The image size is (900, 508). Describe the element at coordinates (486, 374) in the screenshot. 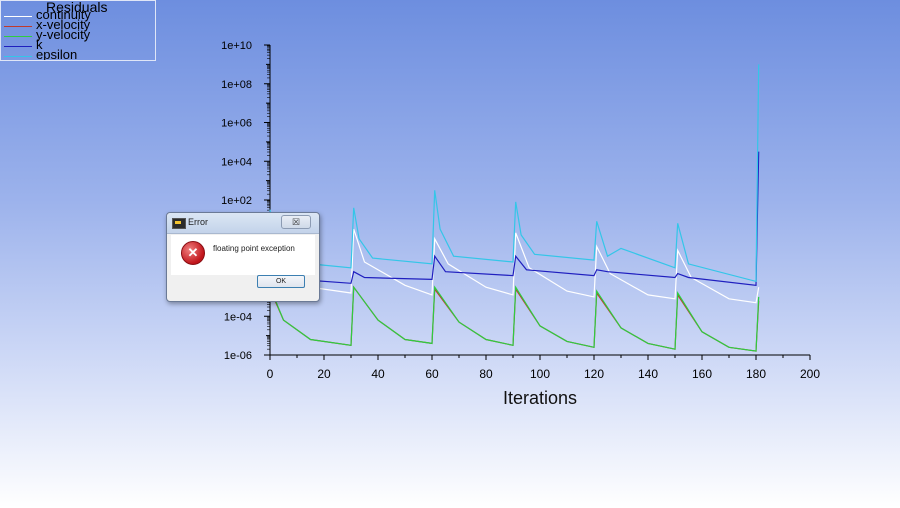

I see `x-tick-label: 80` at that location.